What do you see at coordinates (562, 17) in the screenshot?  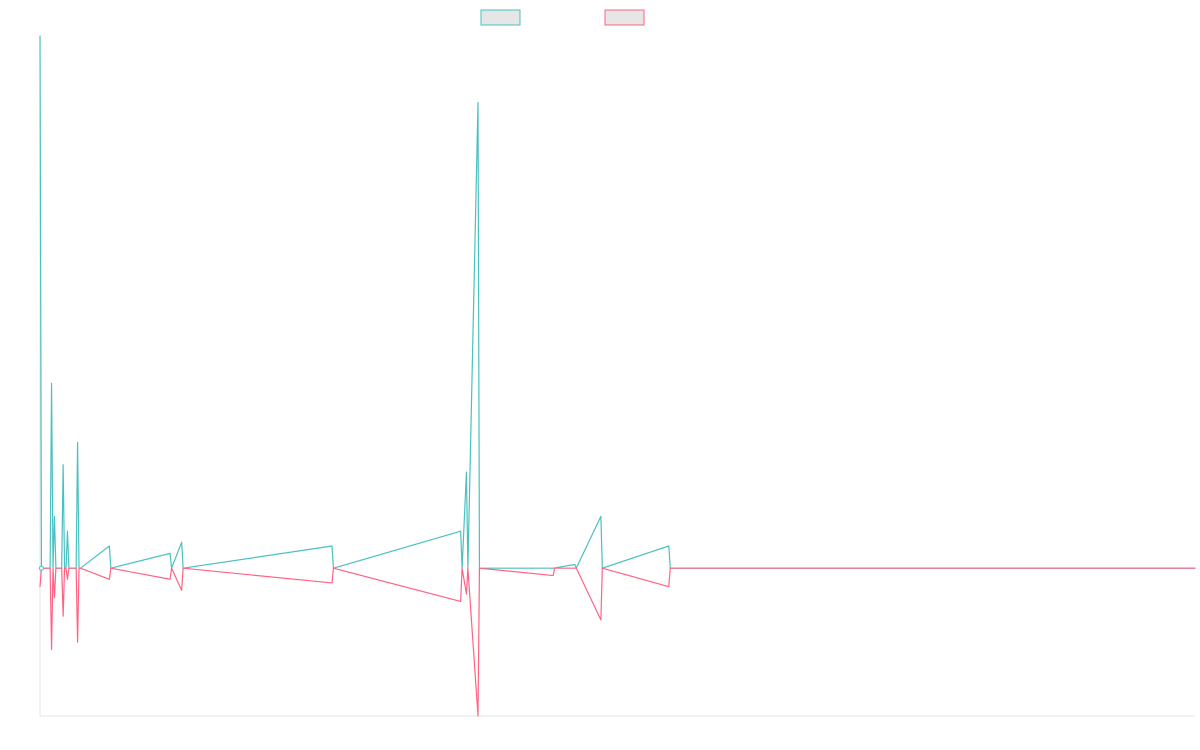 I see `legend` at bounding box center [562, 17].